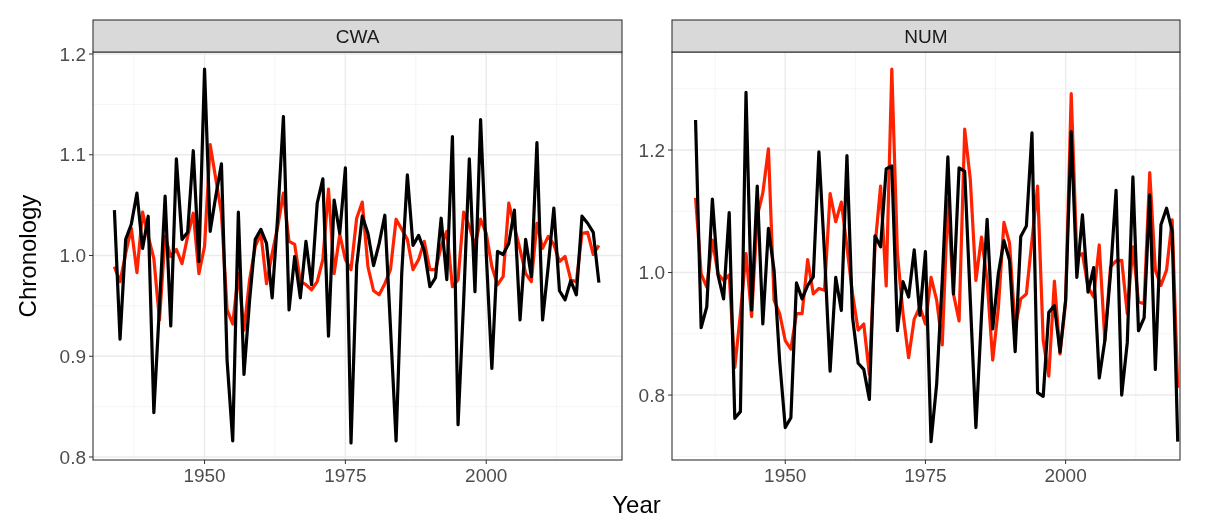  I want to click on y-tick-label: 0.9, so click(72, 356).